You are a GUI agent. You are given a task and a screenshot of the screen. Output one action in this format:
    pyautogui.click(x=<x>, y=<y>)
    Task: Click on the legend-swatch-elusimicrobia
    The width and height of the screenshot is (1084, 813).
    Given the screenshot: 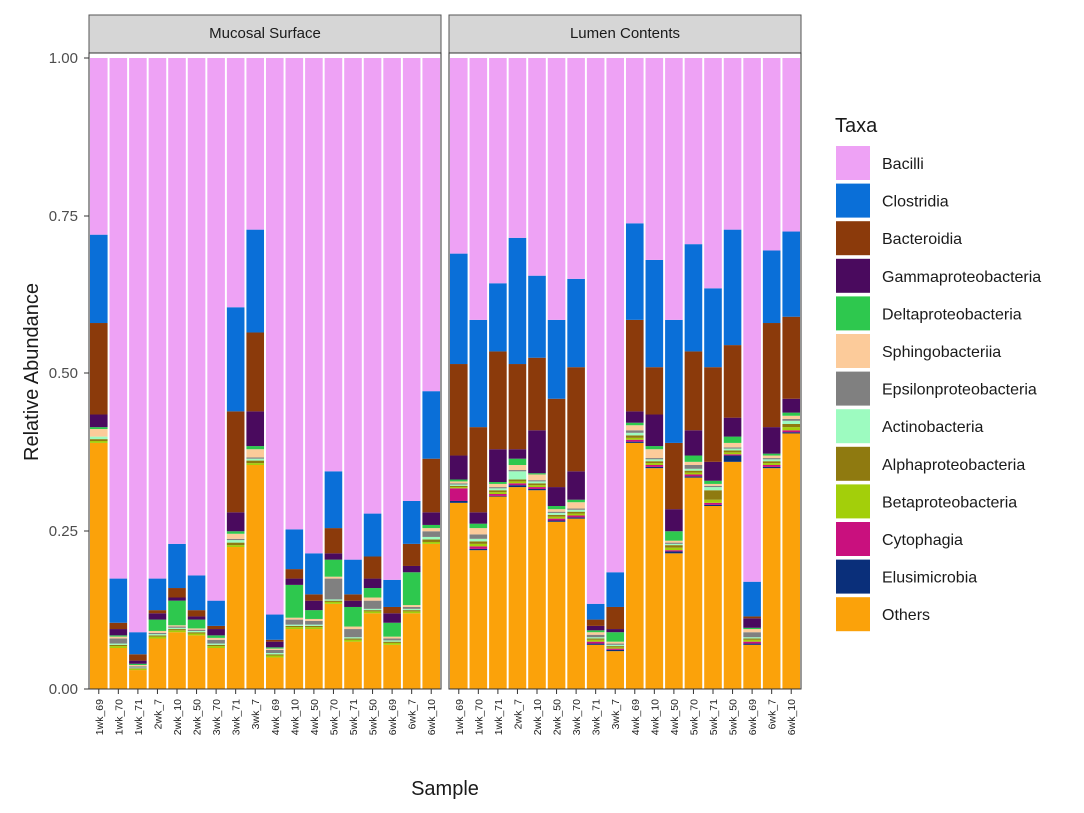 What is the action you would take?
    pyautogui.click(x=853, y=576)
    